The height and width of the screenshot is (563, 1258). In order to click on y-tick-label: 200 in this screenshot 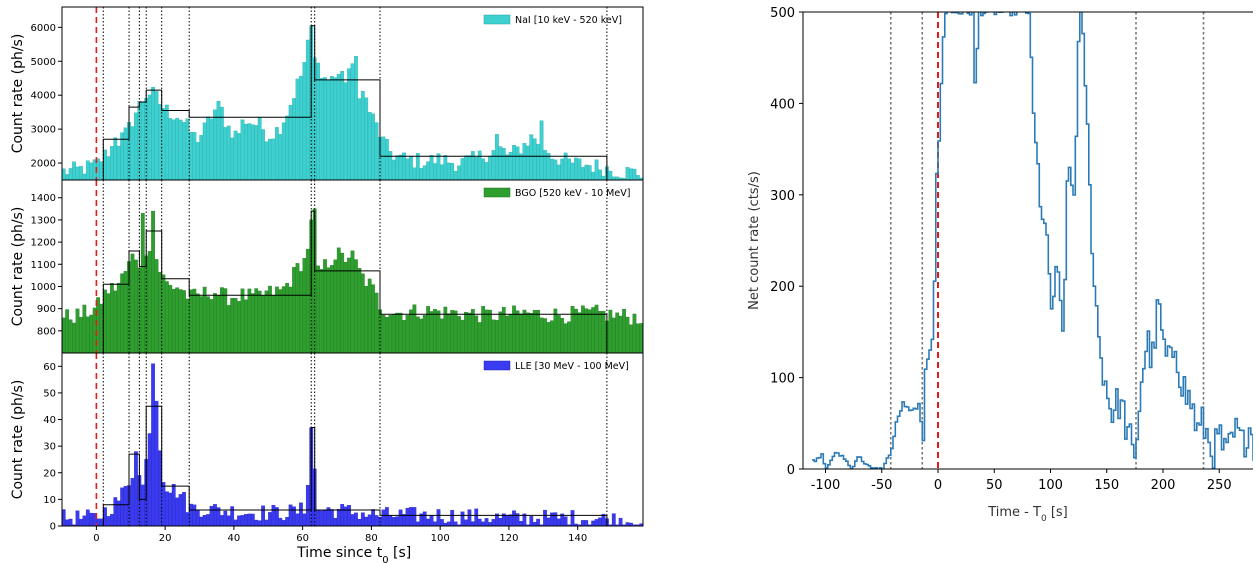, I will do `click(782, 287)`.